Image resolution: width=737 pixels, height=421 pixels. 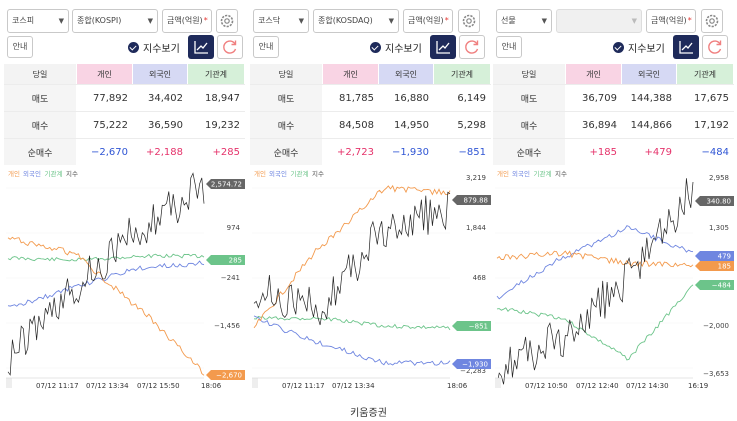 I want to click on market-select: 코스닥 ▼, so click(x=281, y=21).